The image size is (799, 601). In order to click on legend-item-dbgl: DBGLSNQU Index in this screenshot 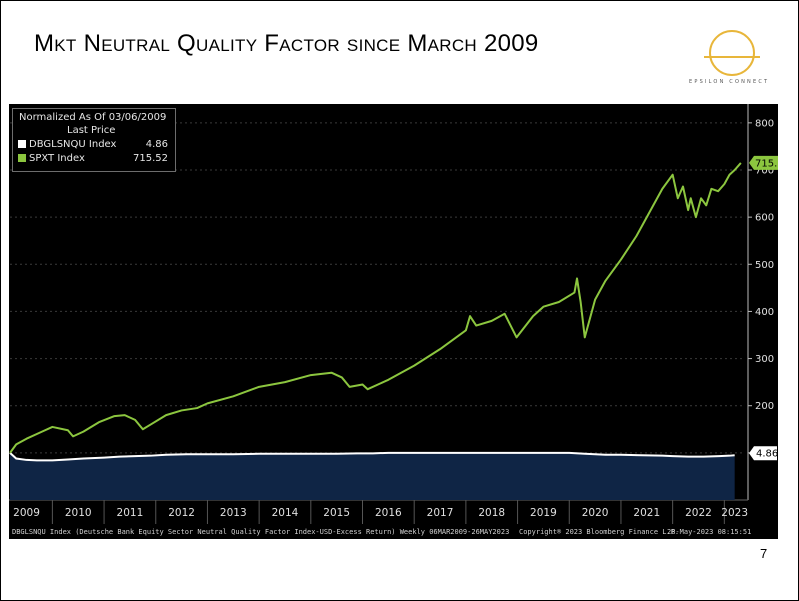, I will do `click(67, 144)`.